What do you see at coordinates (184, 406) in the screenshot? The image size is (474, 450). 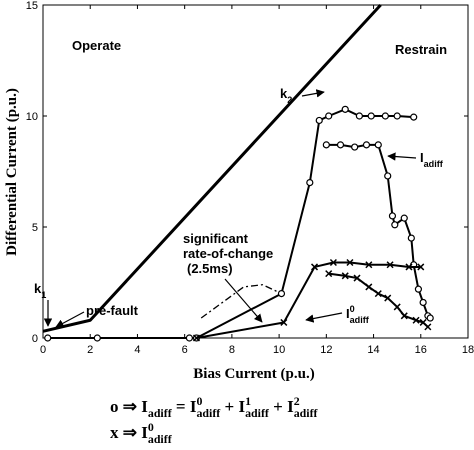 I see `text-part: = I` at bounding box center [184, 406].